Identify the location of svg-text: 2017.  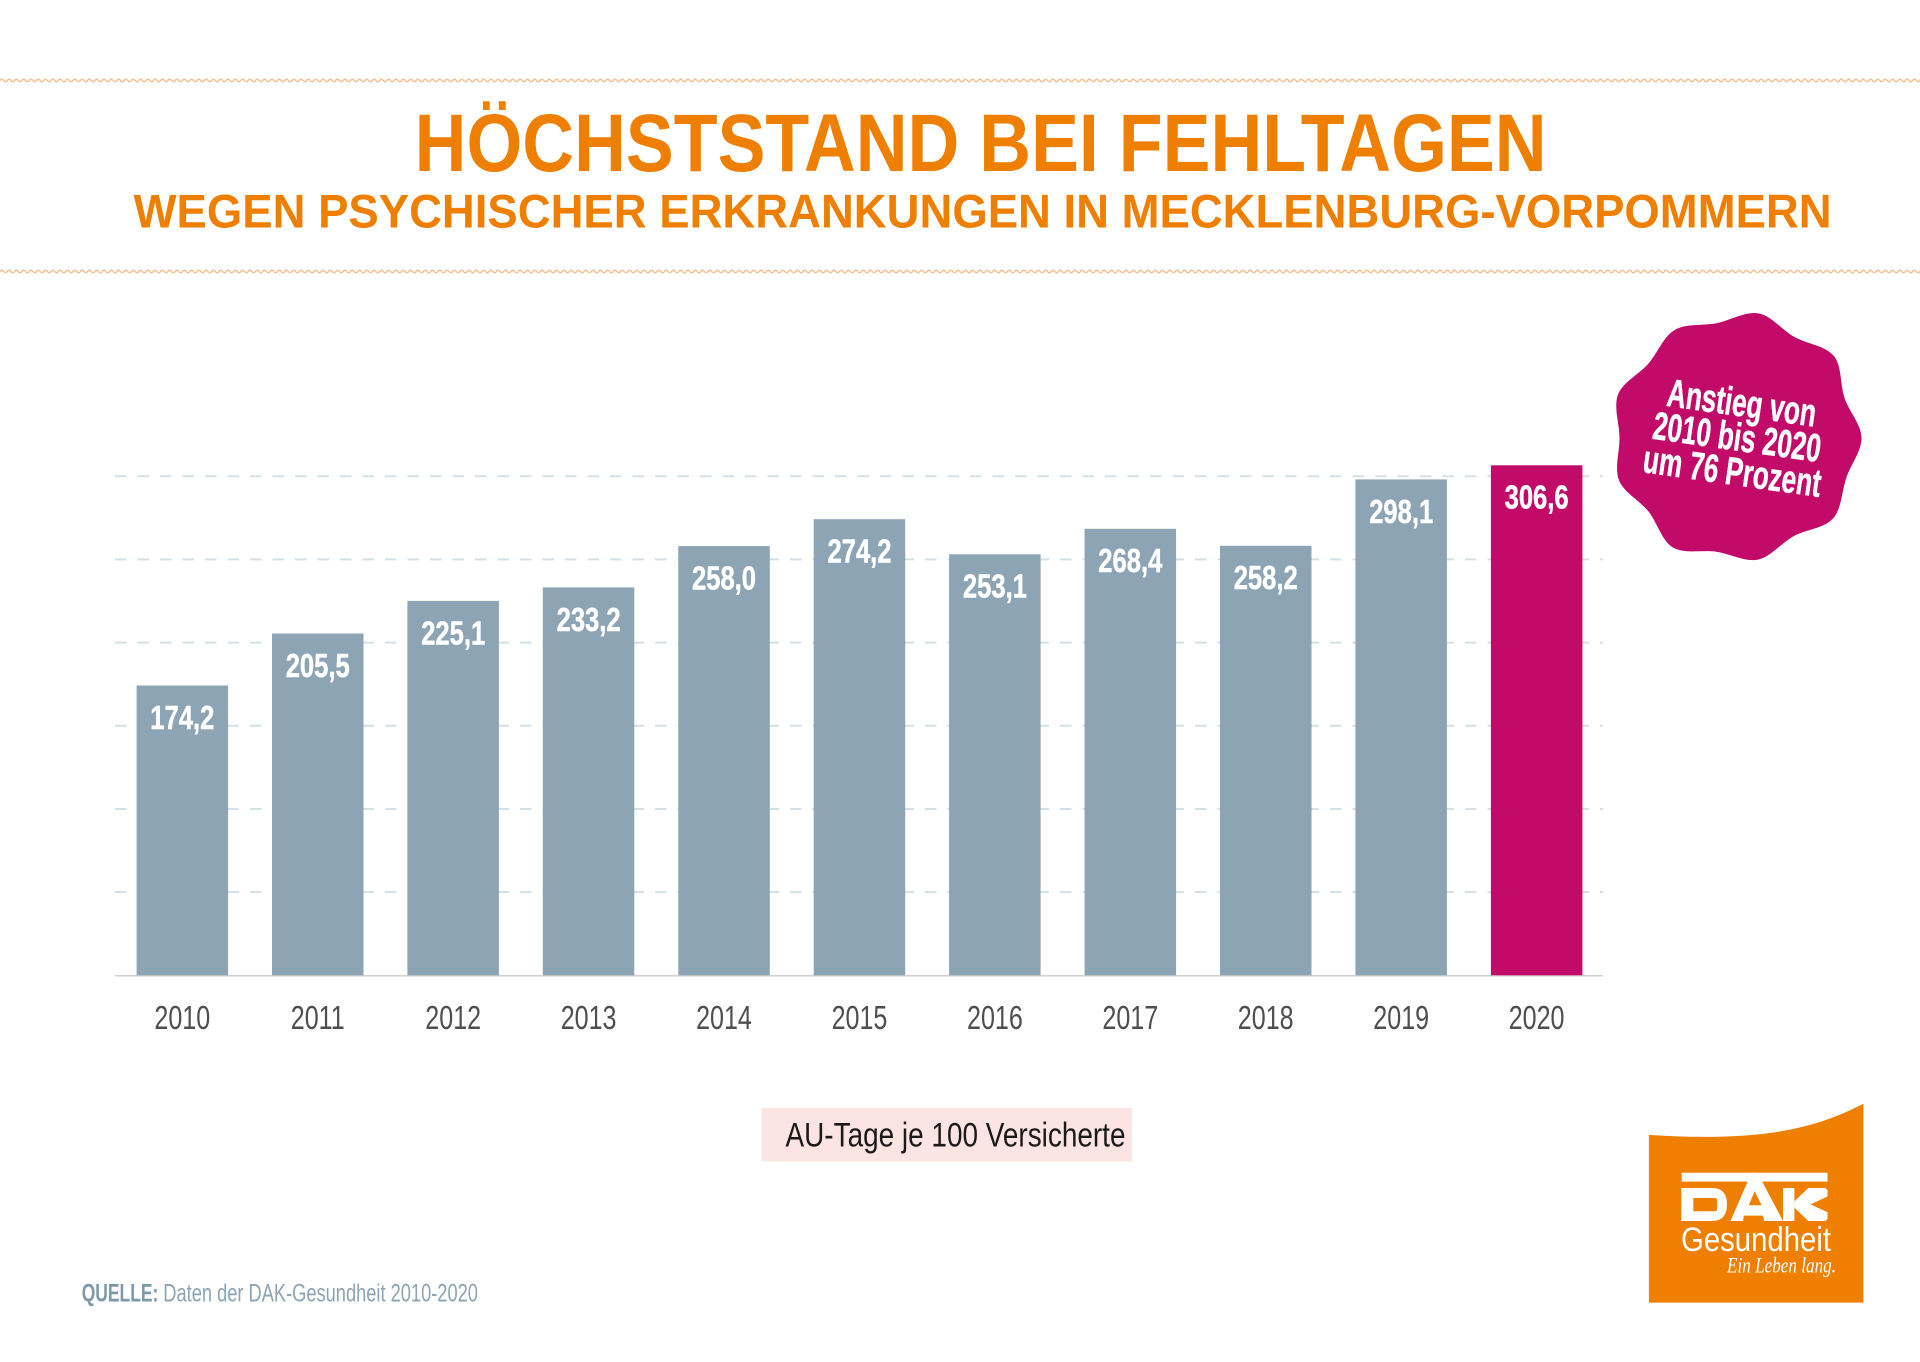
(1130, 1018).